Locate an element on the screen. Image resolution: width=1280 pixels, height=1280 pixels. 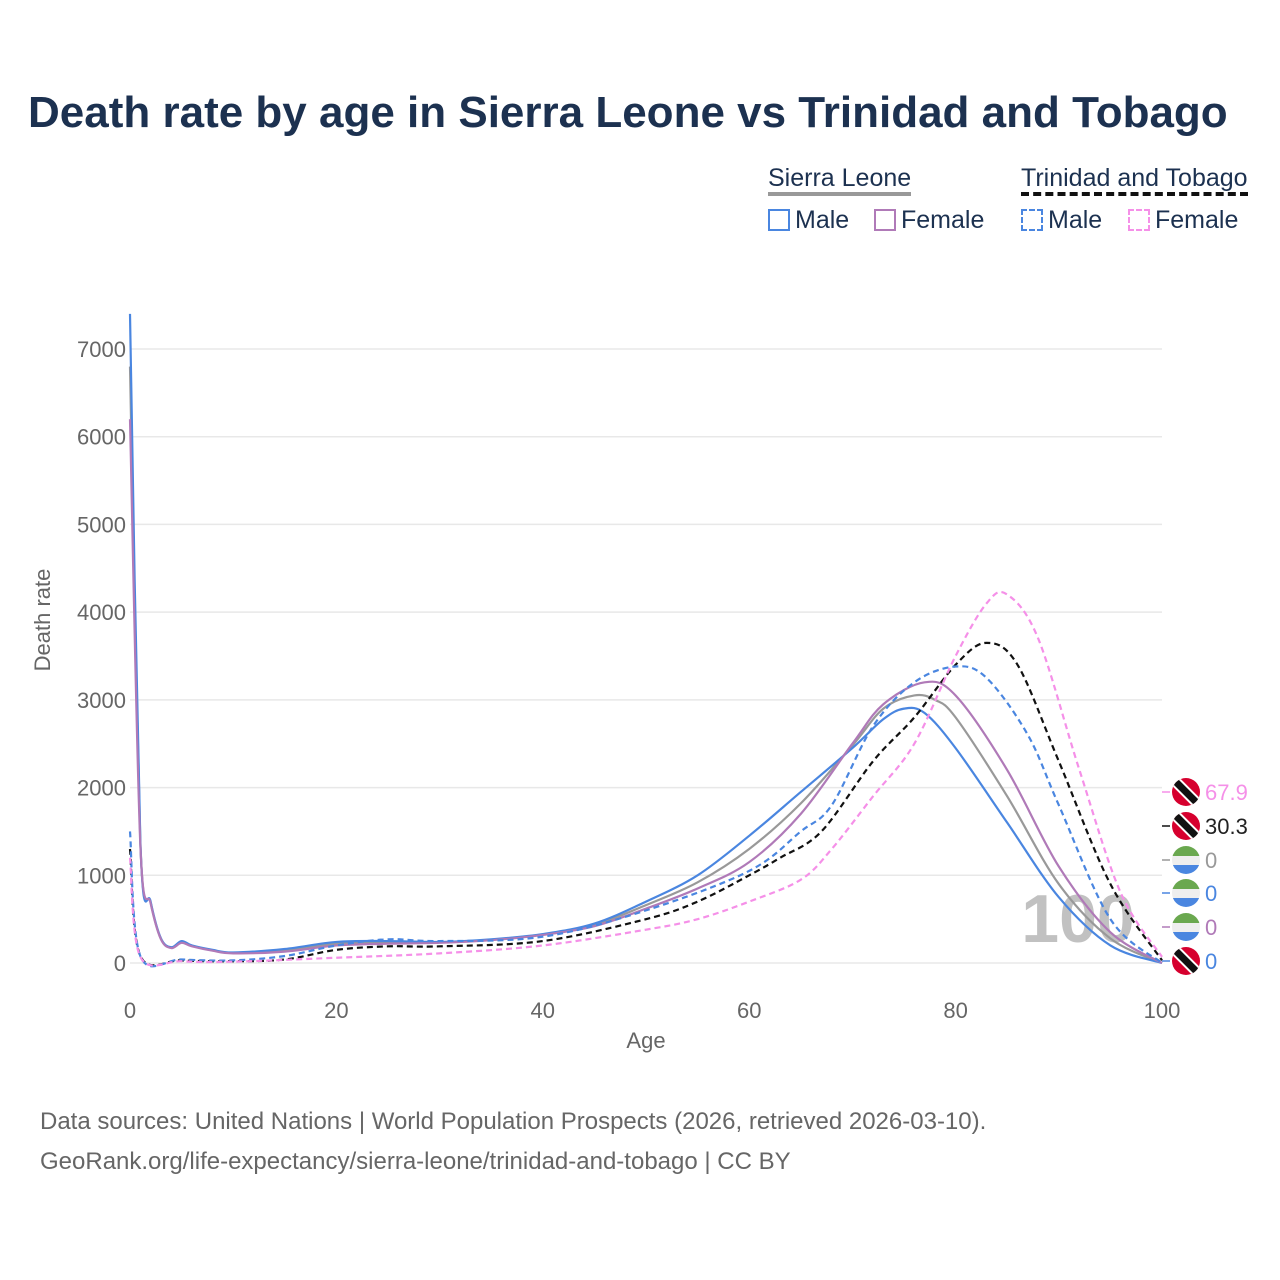
legend-tt-female: Female is located at coordinates (1183, 220).